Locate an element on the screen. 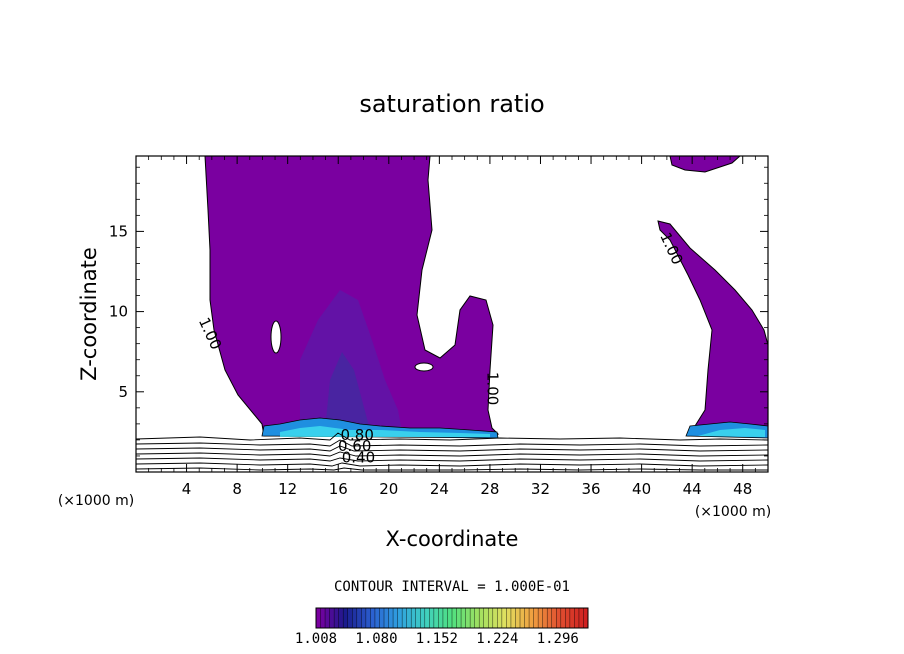 This screenshot has width=904, height=654. colorbar-tick-label: 1.008 is located at coordinates (316, 639).